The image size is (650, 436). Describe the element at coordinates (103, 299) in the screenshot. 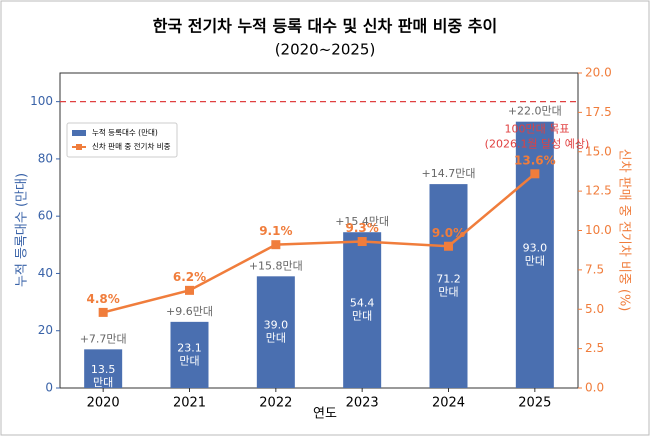

I see `line-value-label: 4.8%` at that location.